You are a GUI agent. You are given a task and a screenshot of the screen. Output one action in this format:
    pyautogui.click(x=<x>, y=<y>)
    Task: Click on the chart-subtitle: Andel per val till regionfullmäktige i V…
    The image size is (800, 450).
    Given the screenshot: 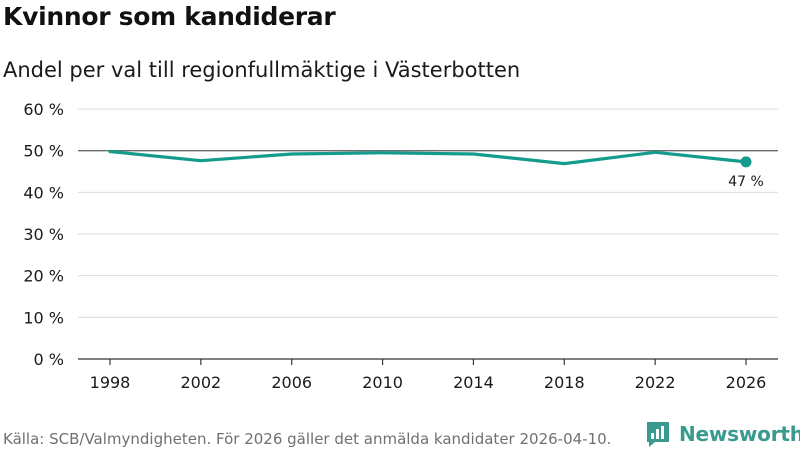 What is the action you would take?
    pyautogui.click(x=262, y=70)
    